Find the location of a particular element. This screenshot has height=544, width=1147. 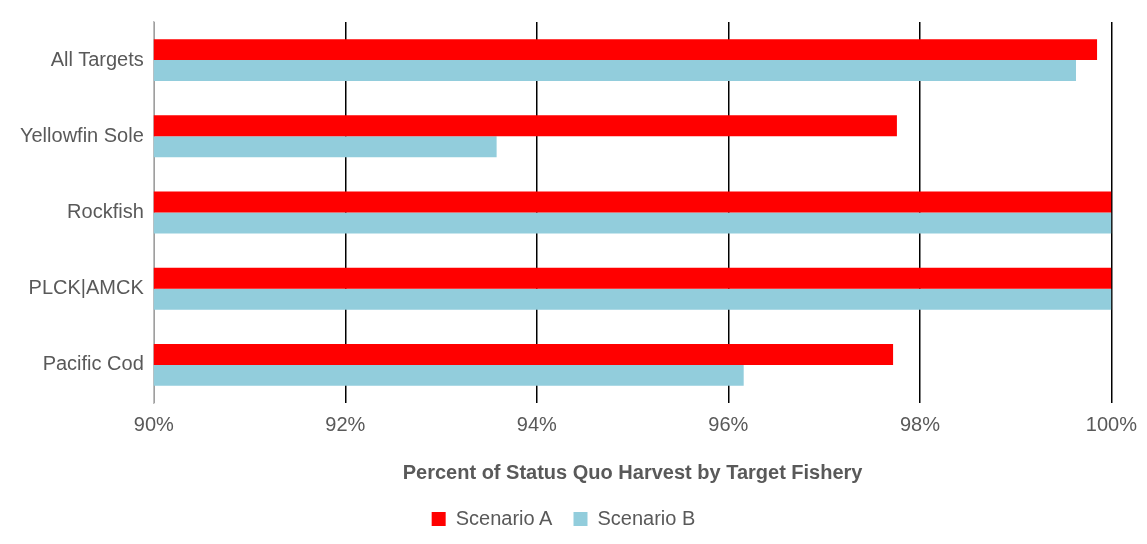

x-tick-label: 90% is located at coordinates (154, 423).